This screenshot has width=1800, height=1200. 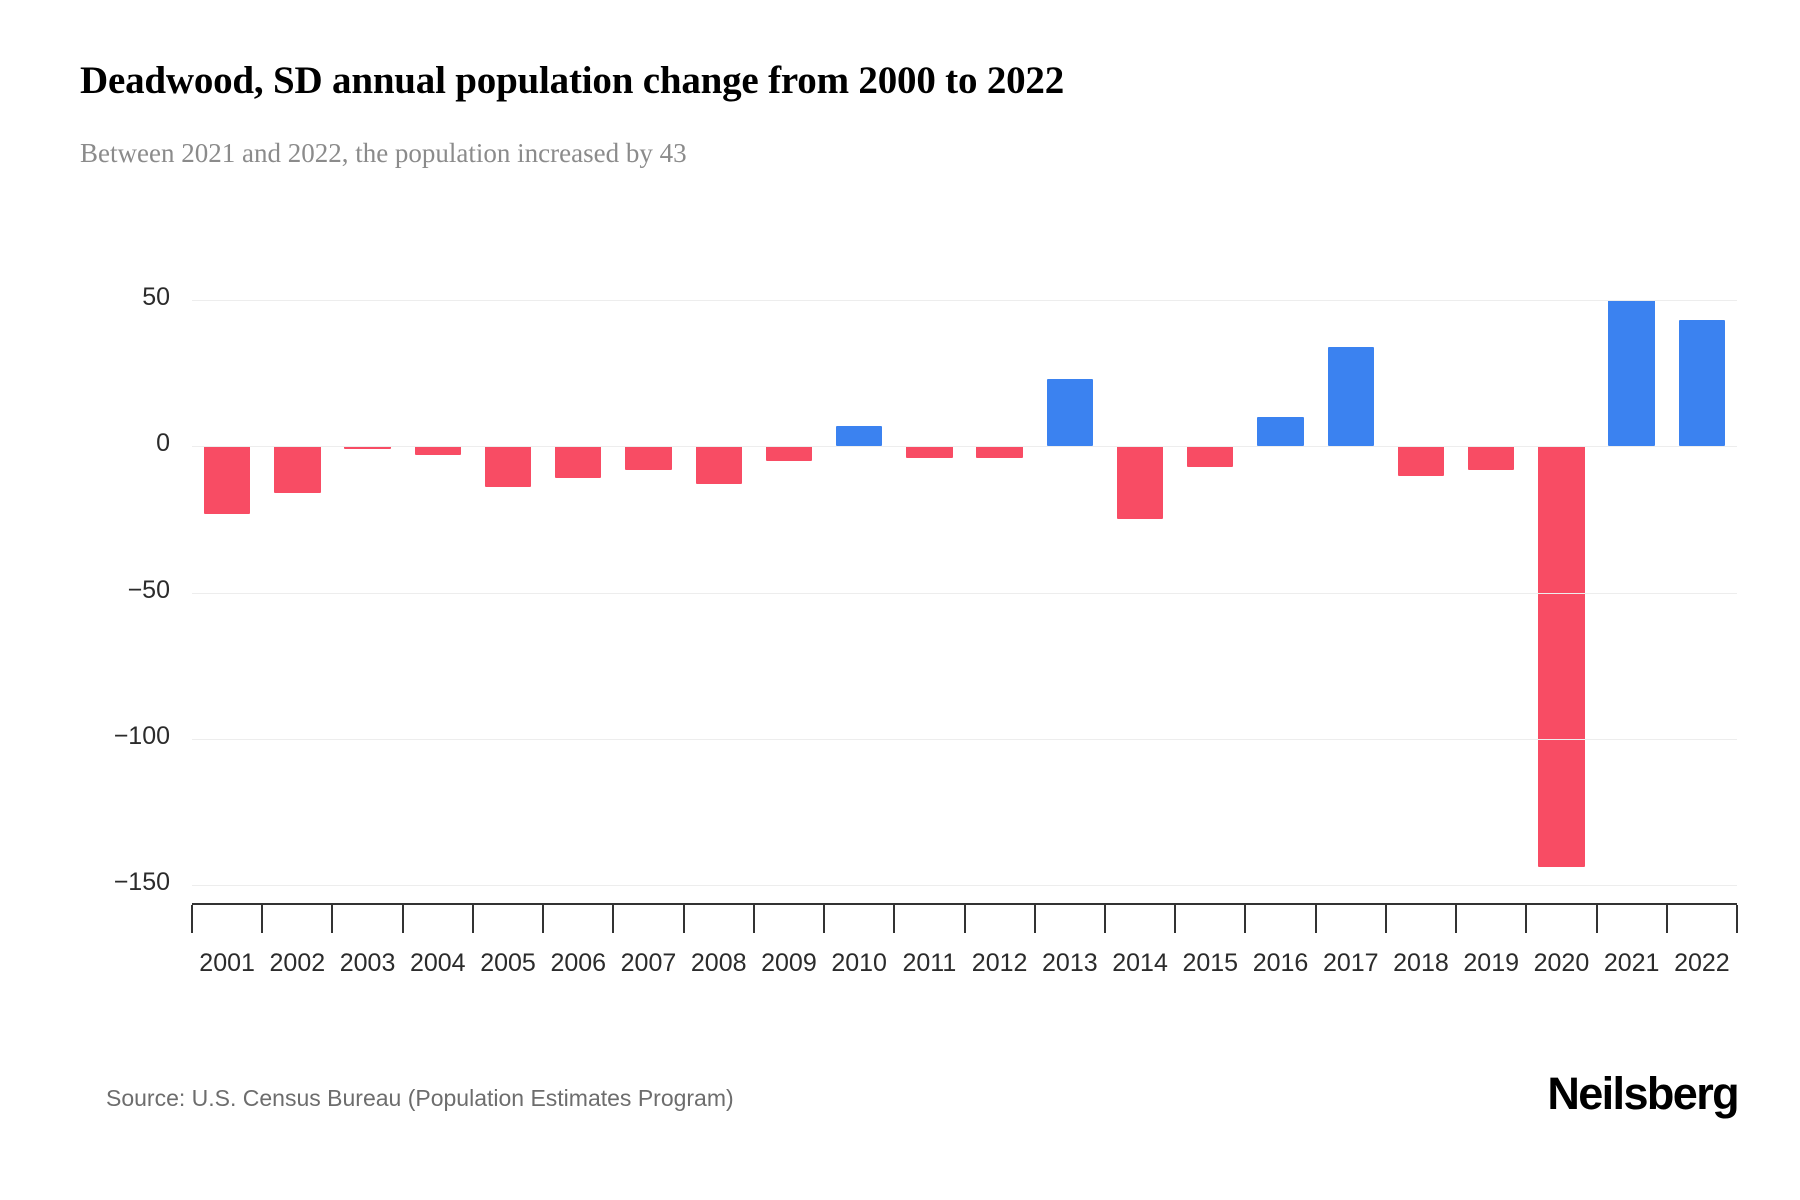 I want to click on x-tick-label: 2006, so click(x=578, y=963).